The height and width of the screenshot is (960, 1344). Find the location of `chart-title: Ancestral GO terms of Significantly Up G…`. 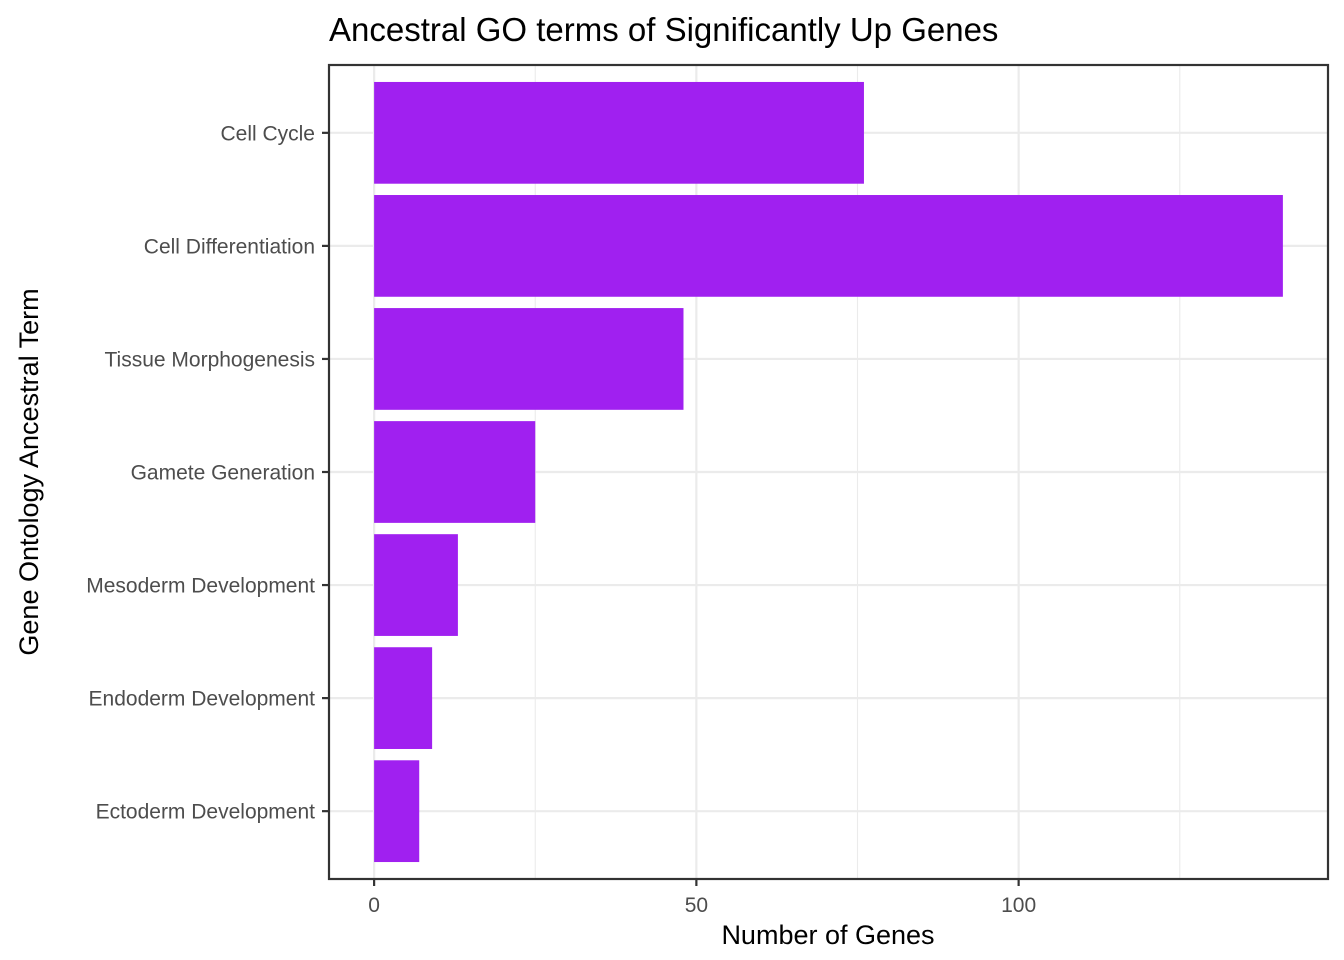

chart-title: Ancestral GO terms of Significantly Up G… is located at coordinates (663, 29).